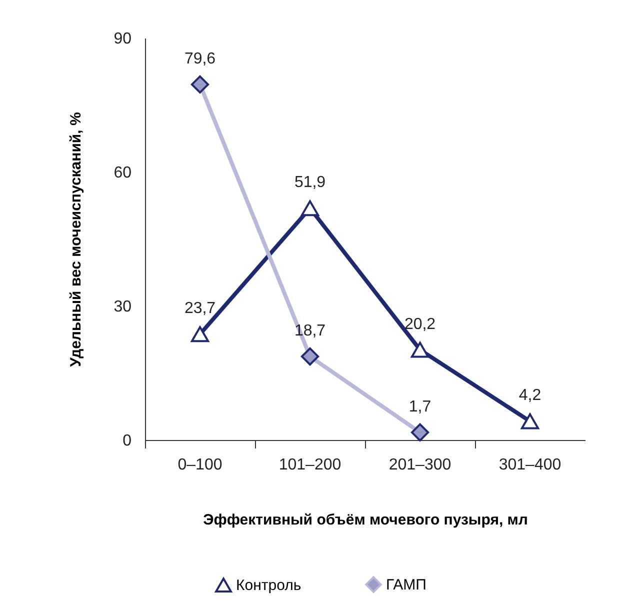  I want to click on legend-label: ГАМП, so click(406, 585).